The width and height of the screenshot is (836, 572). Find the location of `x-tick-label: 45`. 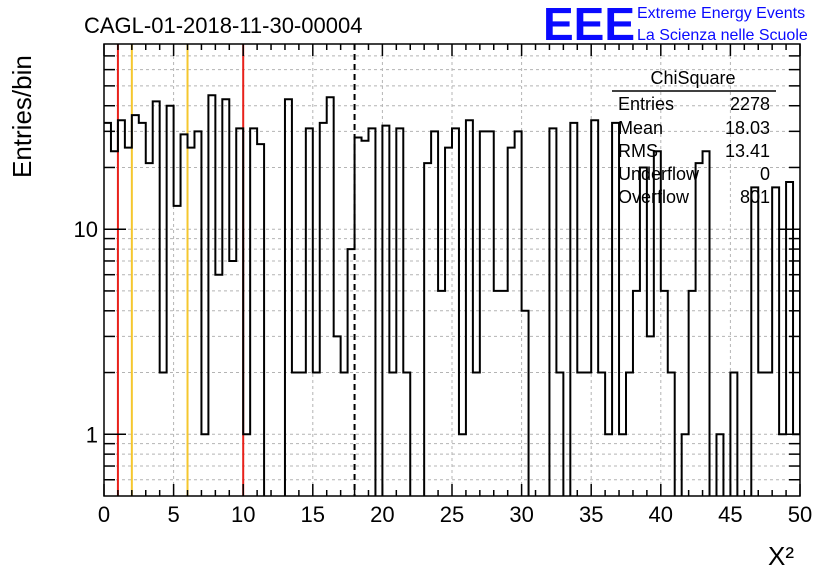

x-tick-label: 45 is located at coordinates (730, 514).